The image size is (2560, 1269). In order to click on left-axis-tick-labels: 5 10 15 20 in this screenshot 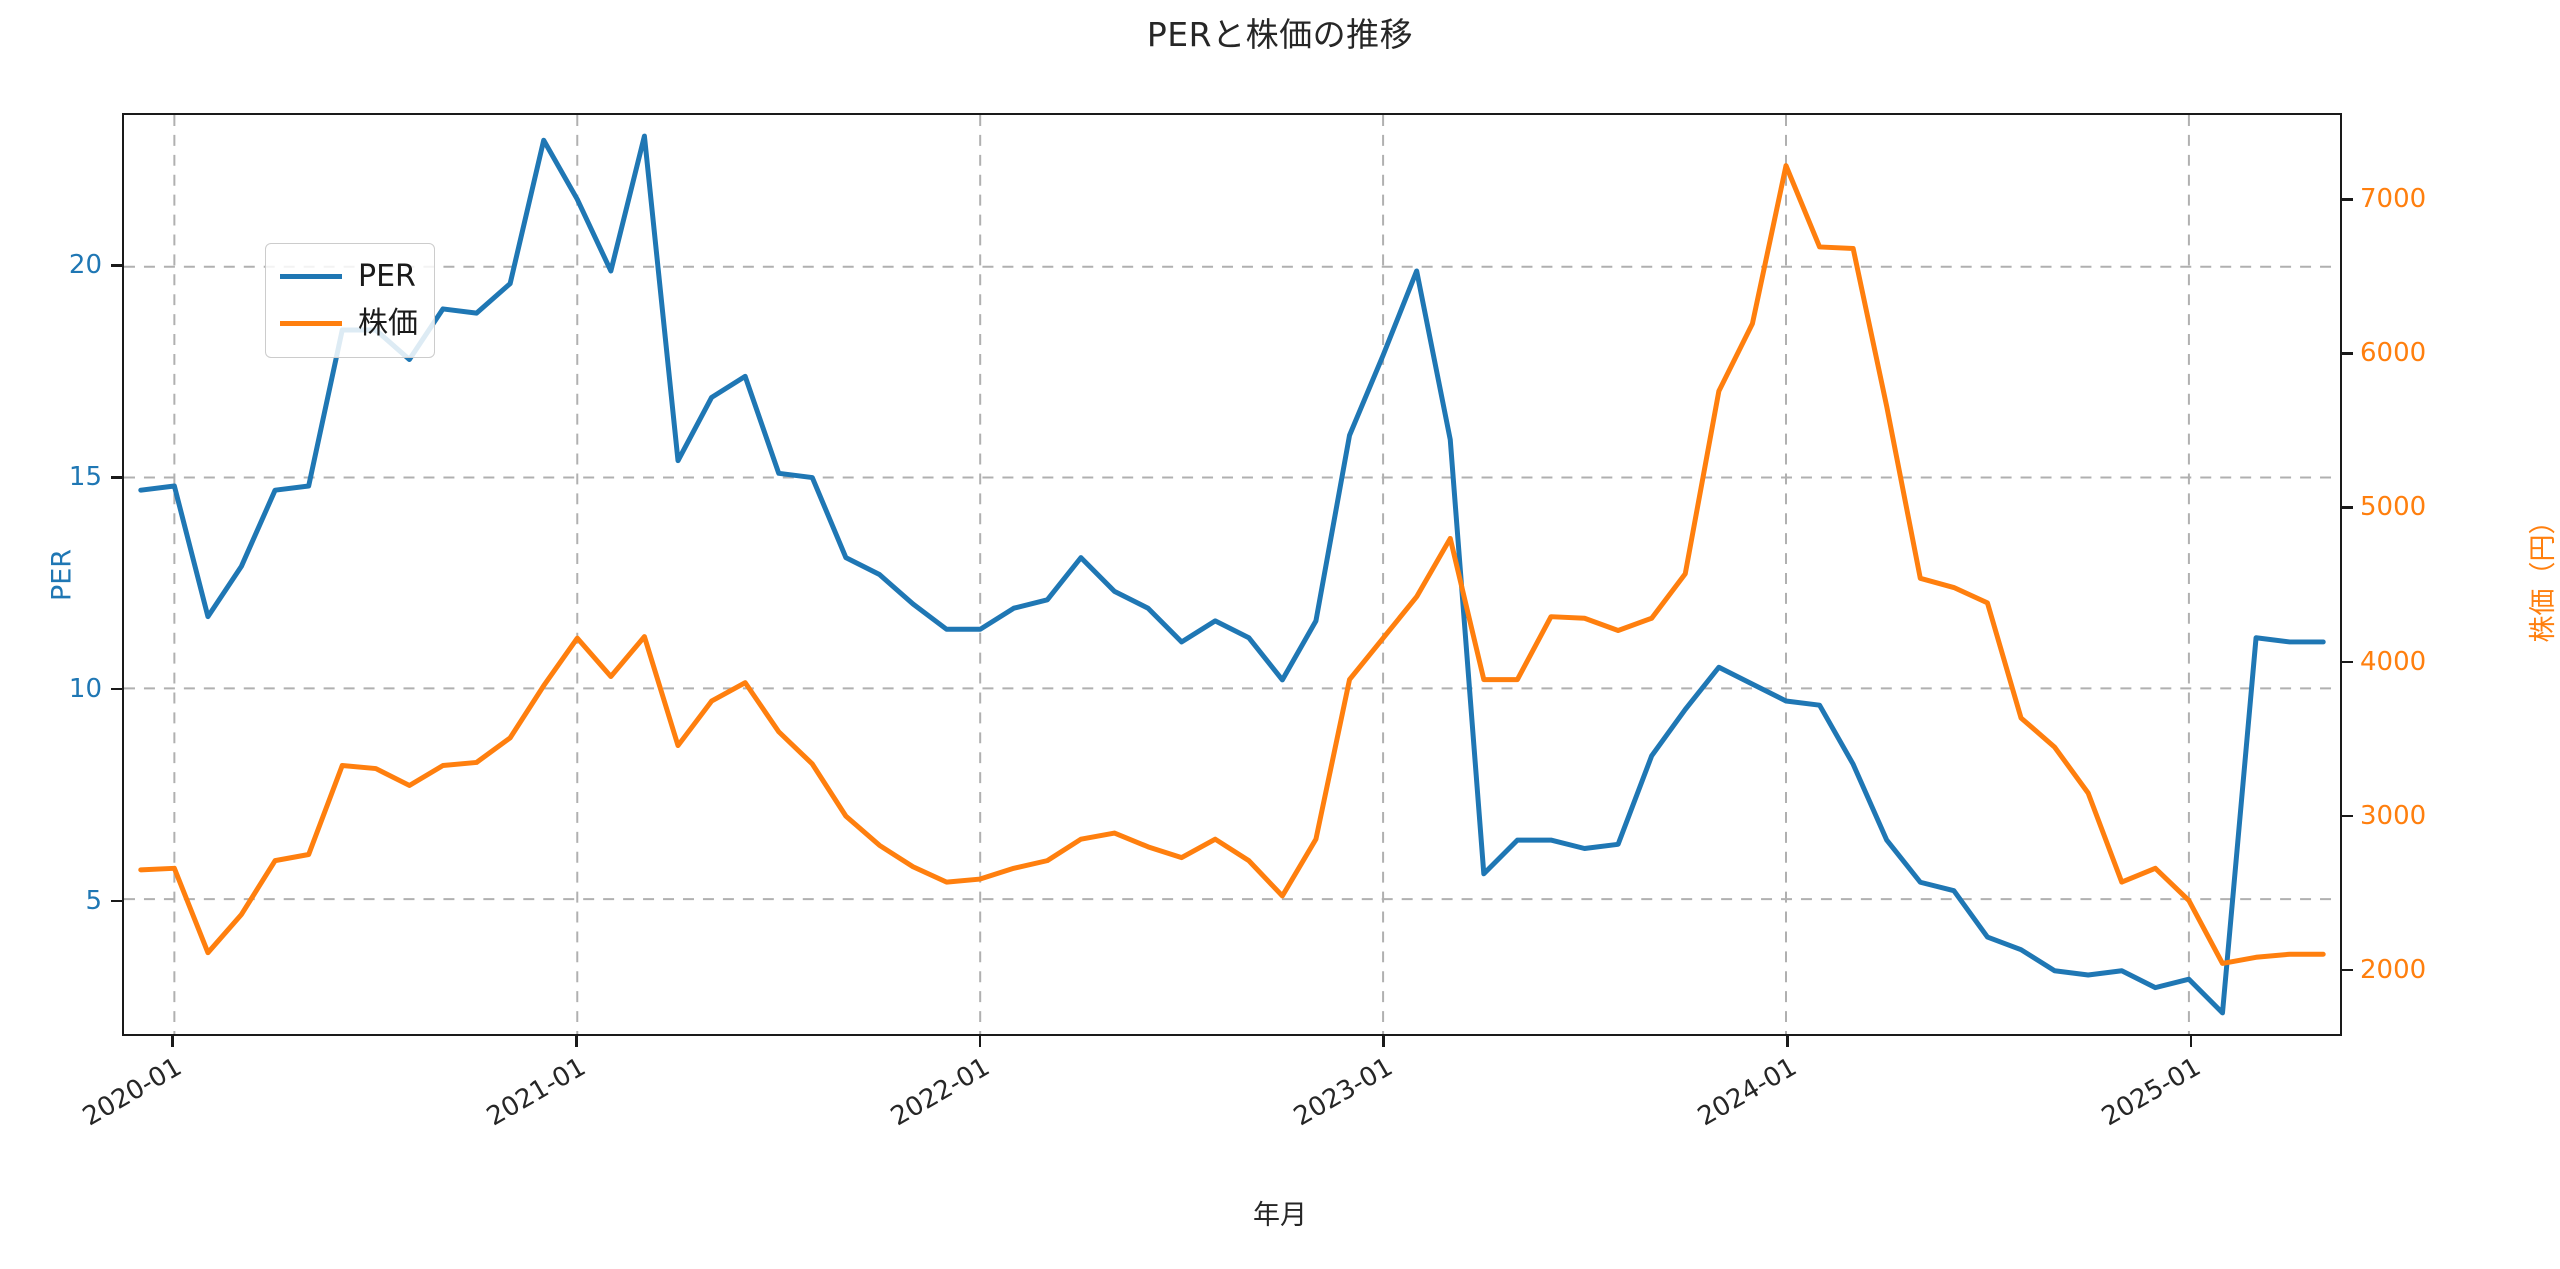, I will do `click(52, 574)`.